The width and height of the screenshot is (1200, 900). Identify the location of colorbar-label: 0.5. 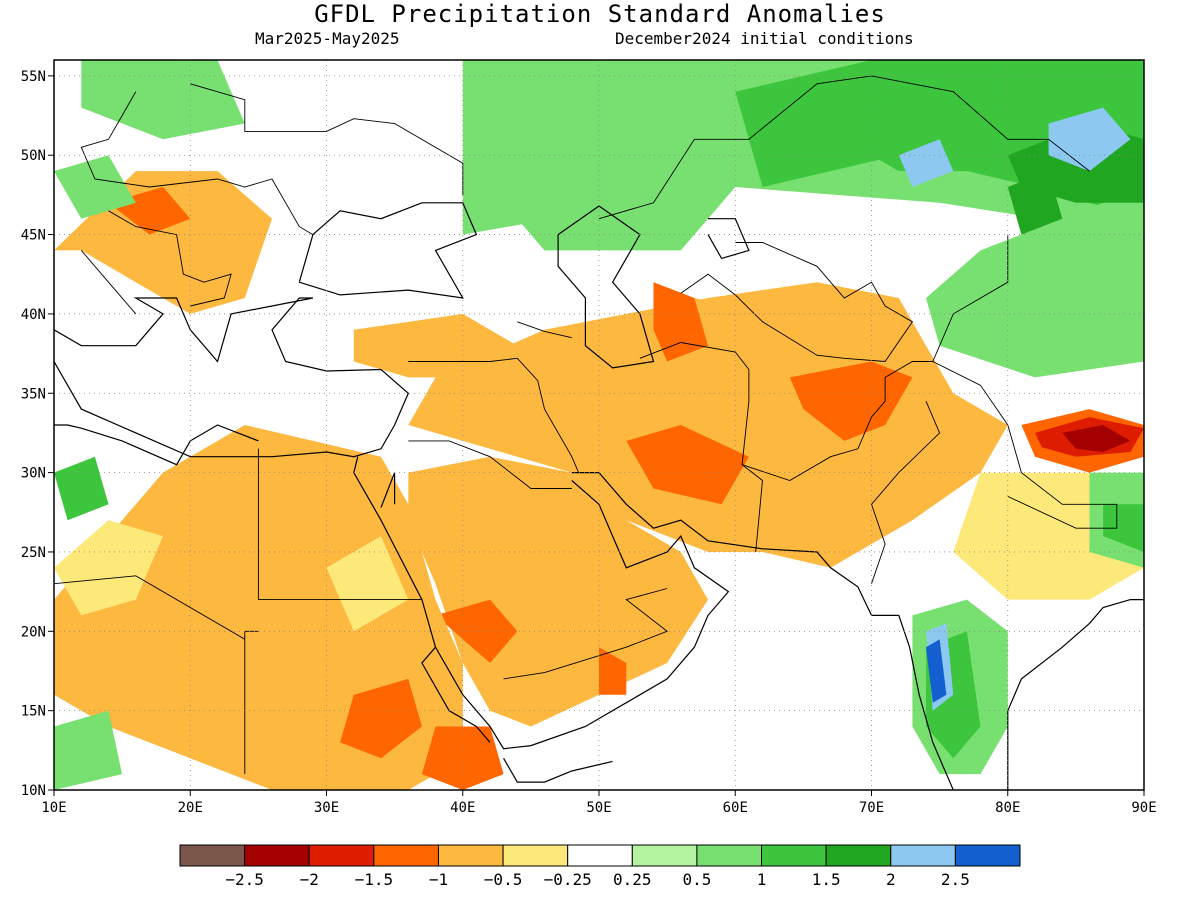
(696, 879).